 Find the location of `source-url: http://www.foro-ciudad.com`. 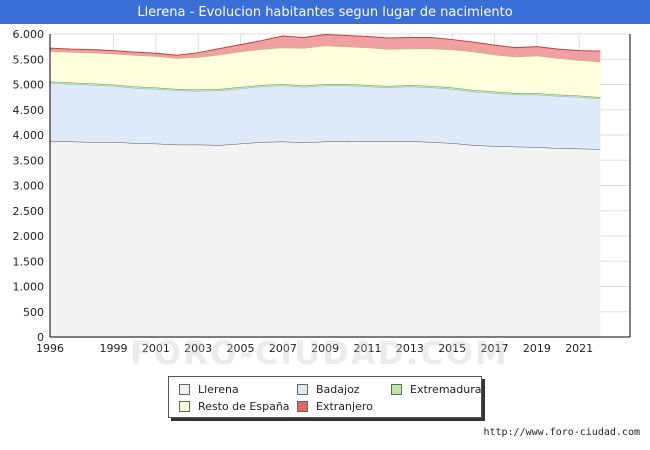

source-url: http://www.foro-ciudad.com is located at coordinates (561, 432).